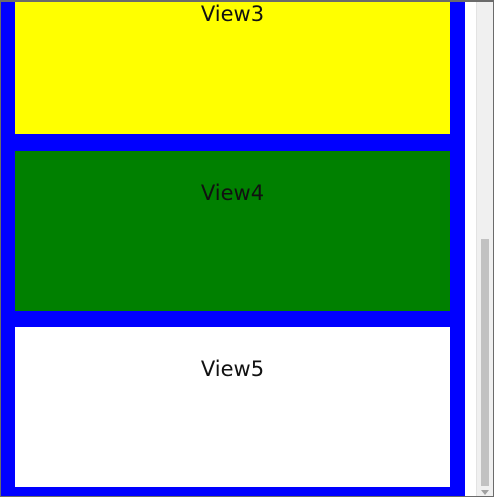 This screenshot has height=497, width=494. What do you see at coordinates (232, 14) in the screenshot?
I see `view3-label: View3` at bounding box center [232, 14].